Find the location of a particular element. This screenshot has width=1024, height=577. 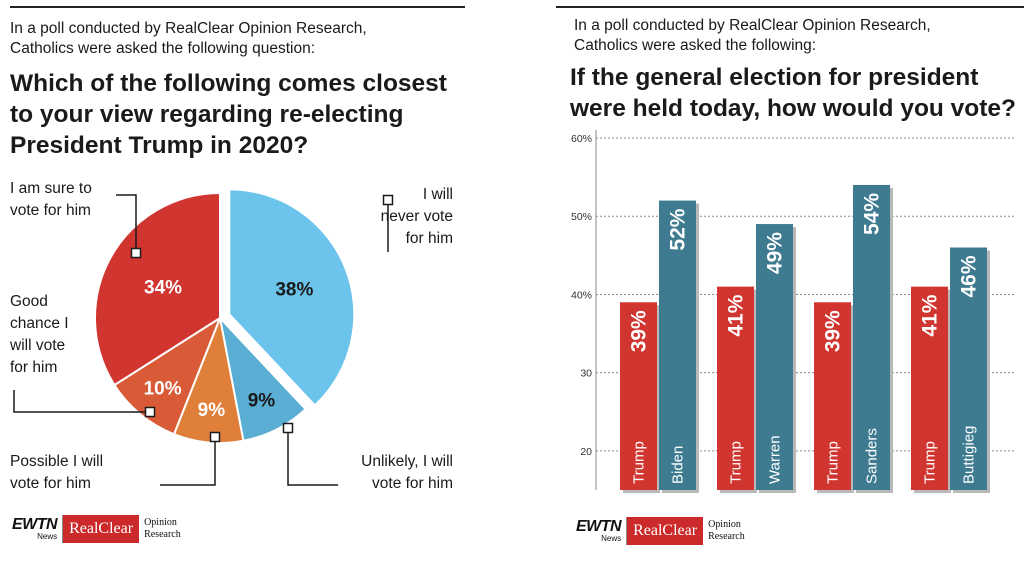

callout-i-am-sure-to-vote-for-him: I am sure to vote for him is located at coordinates (51, 199).